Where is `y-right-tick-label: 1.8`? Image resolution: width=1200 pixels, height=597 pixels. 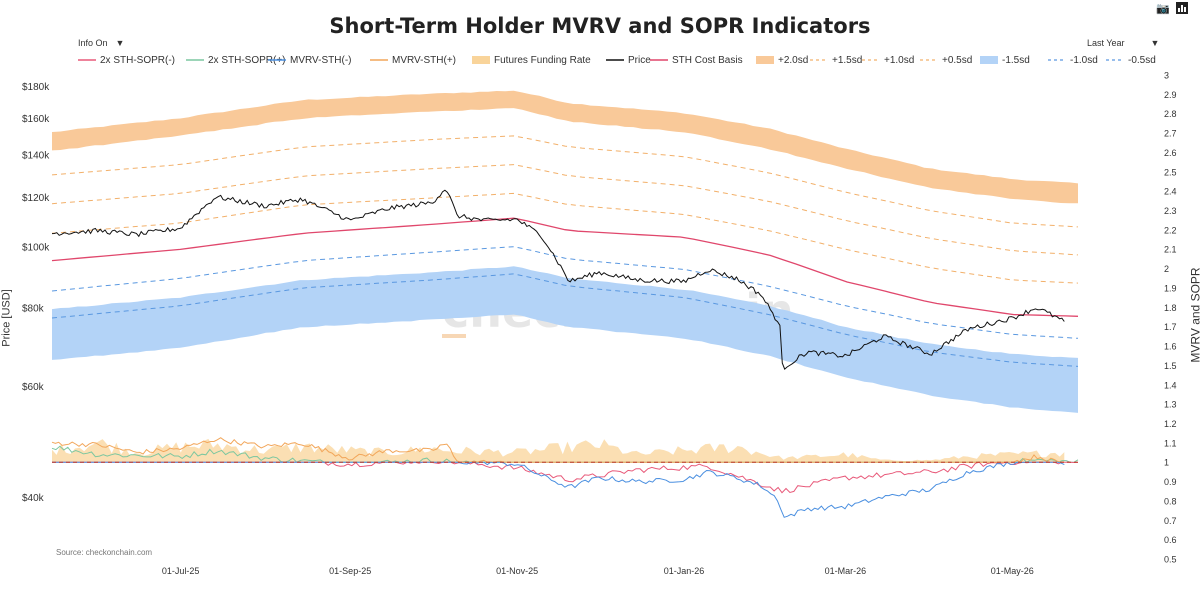
y-right-tick-label: 1.8 is located at coordinates (1170, 308).